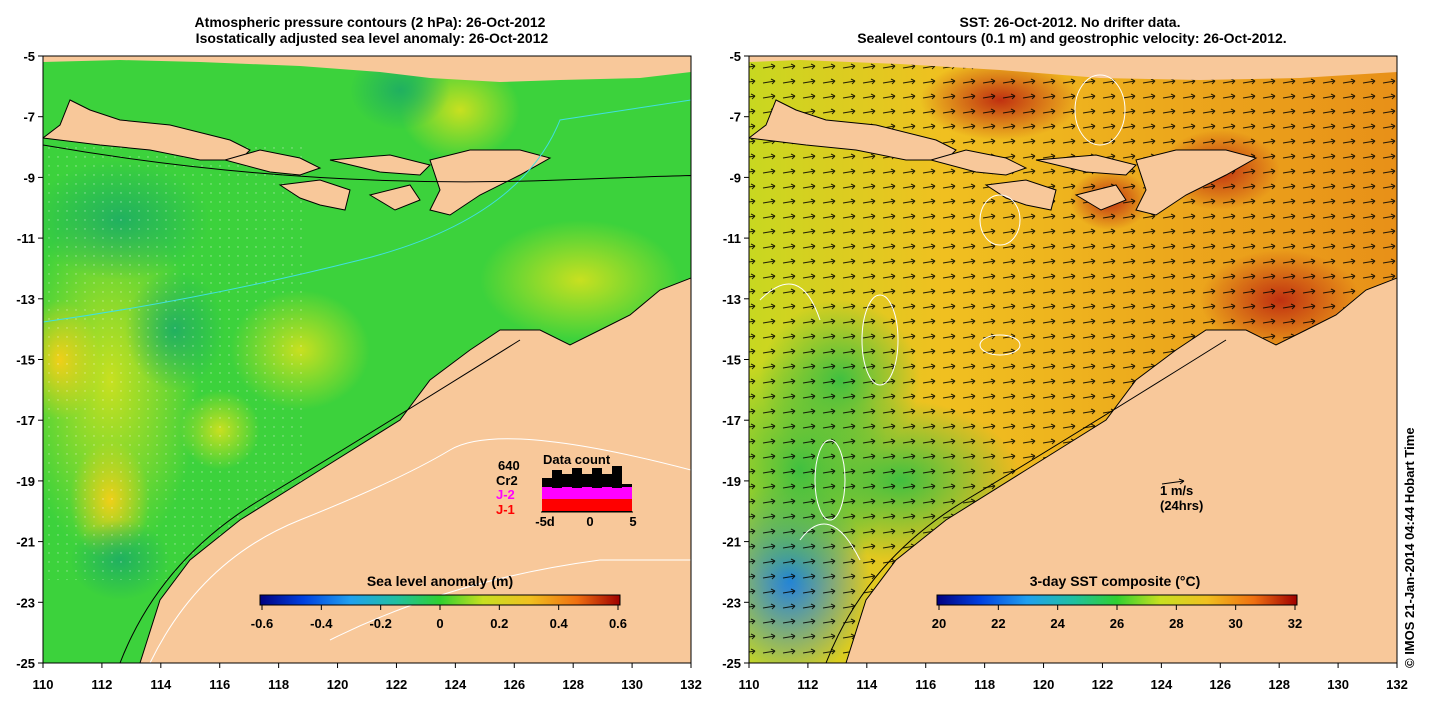 Image resolution: width=1440 pixels, height=710 pixels. Describe the element at coordinates (731, 481) in the screenshot. I see `right-lat-tick-label: -19` at that location.